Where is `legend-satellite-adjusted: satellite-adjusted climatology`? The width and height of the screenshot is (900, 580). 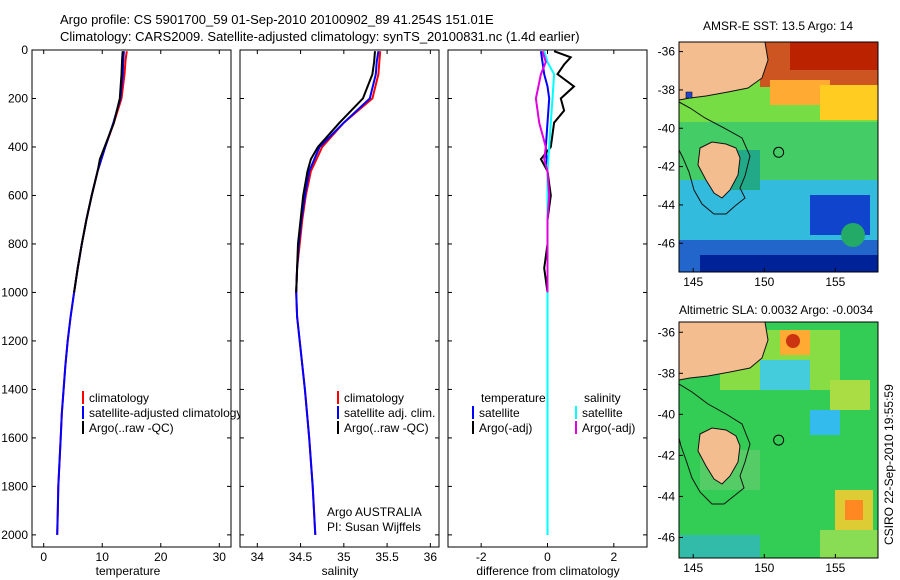
legend-satellite-adjusted: satellite-adjusted climatology is located at coordinates (165, 413).